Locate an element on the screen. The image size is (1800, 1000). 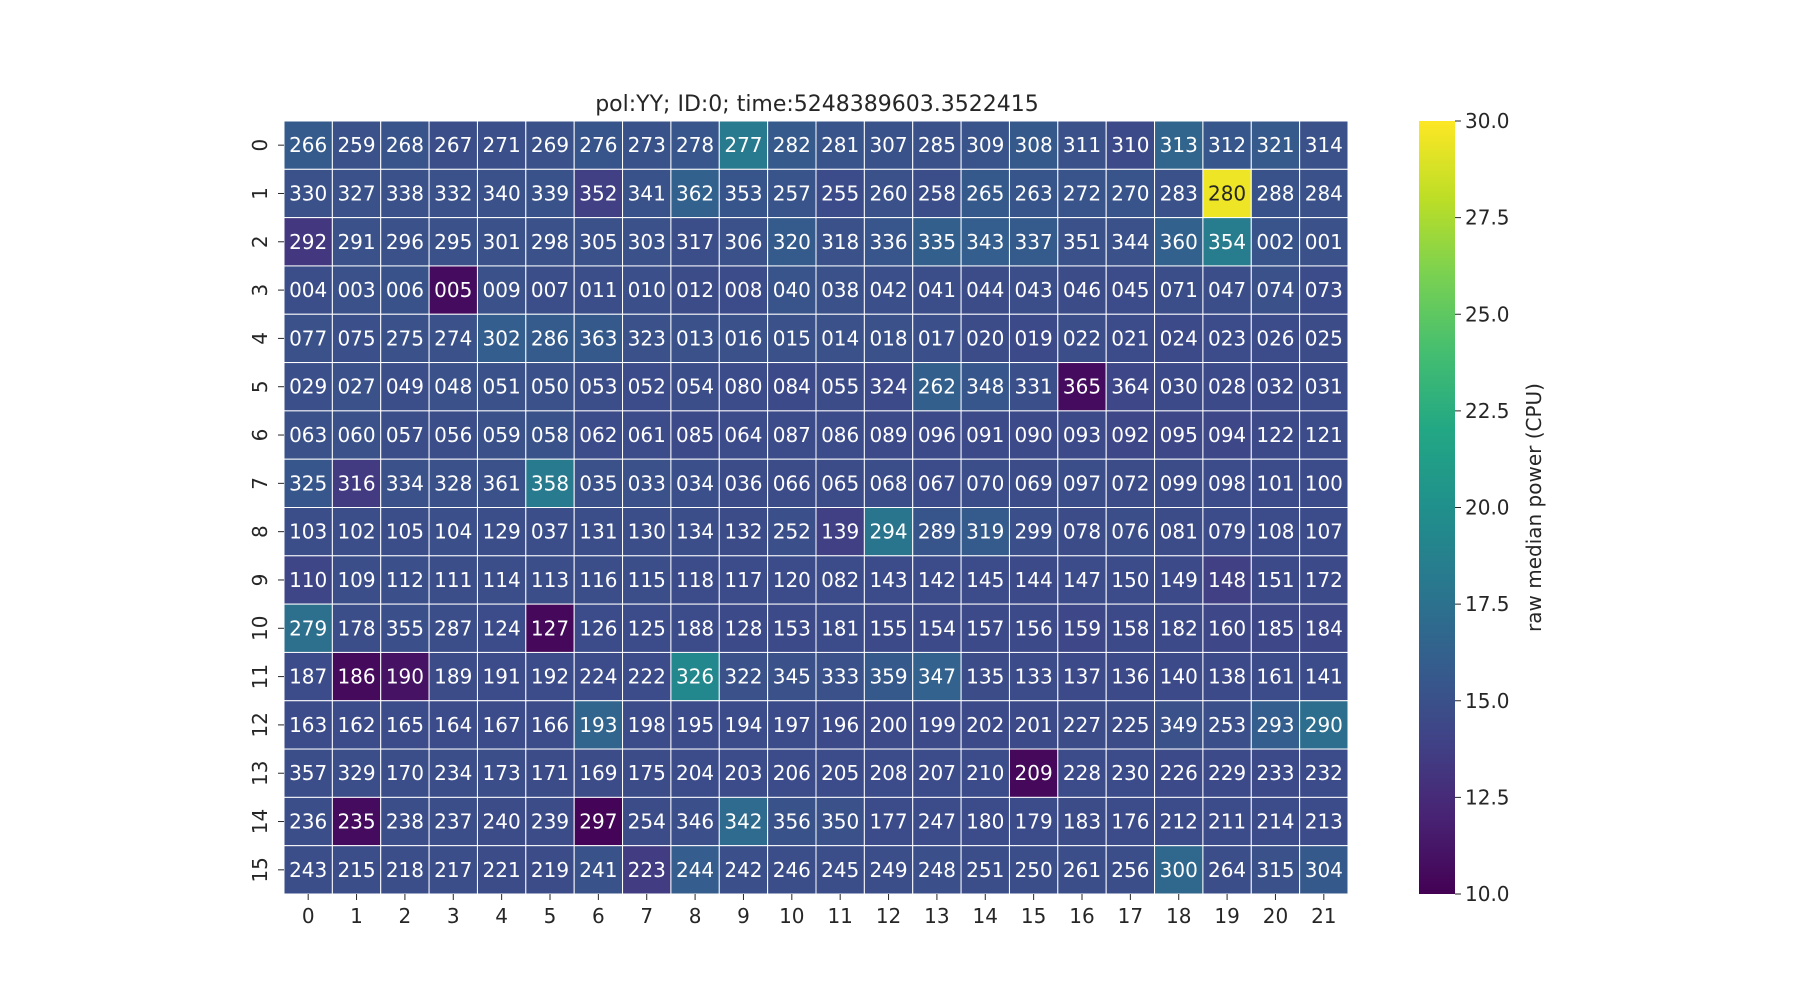
cell-value-label: 324 is located at coordinates (888, 387).